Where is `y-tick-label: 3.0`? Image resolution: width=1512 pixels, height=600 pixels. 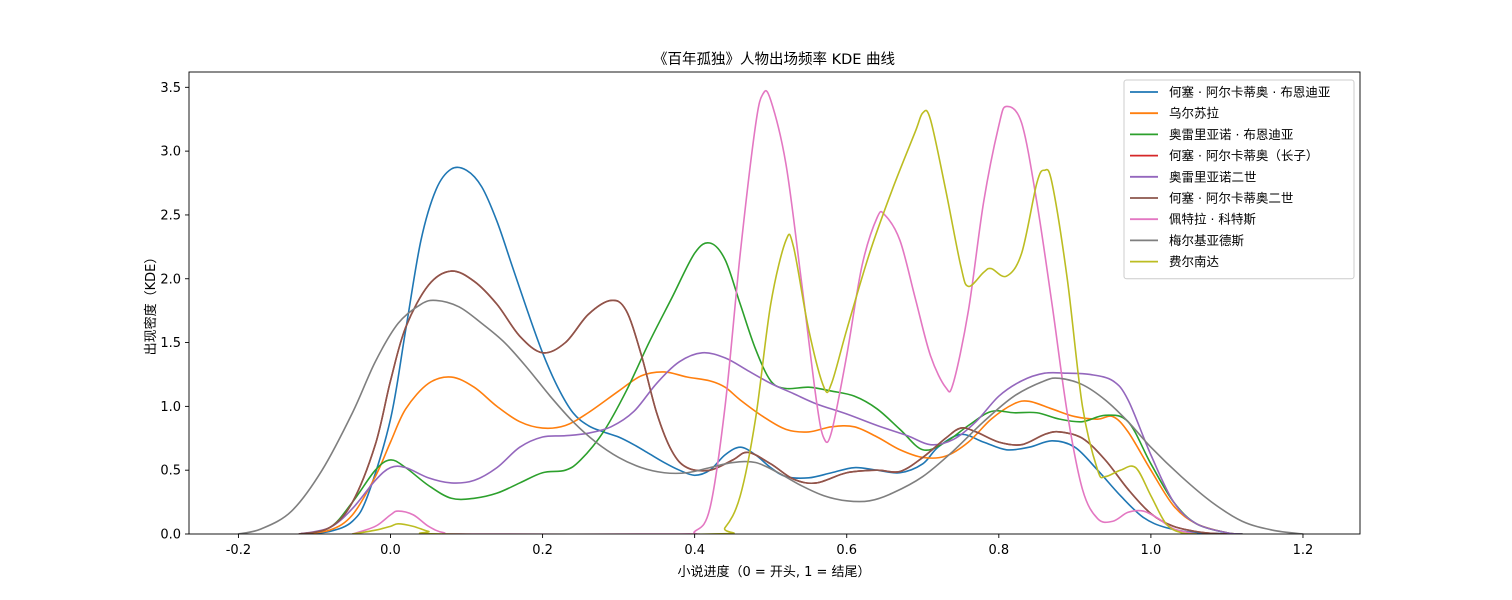 y-tick-label: 3.0 is located at coordinates (170, 152).